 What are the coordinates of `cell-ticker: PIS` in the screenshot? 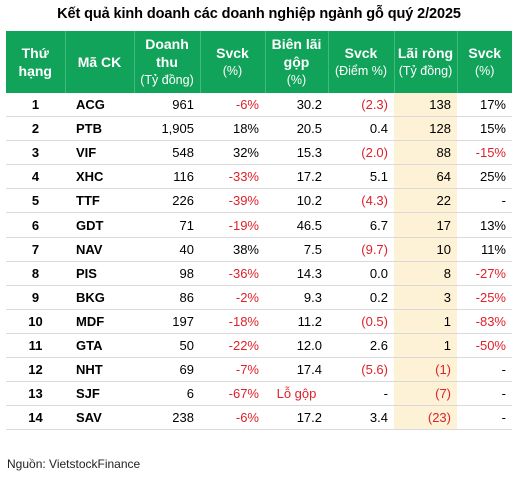 It's located at (99, 273).